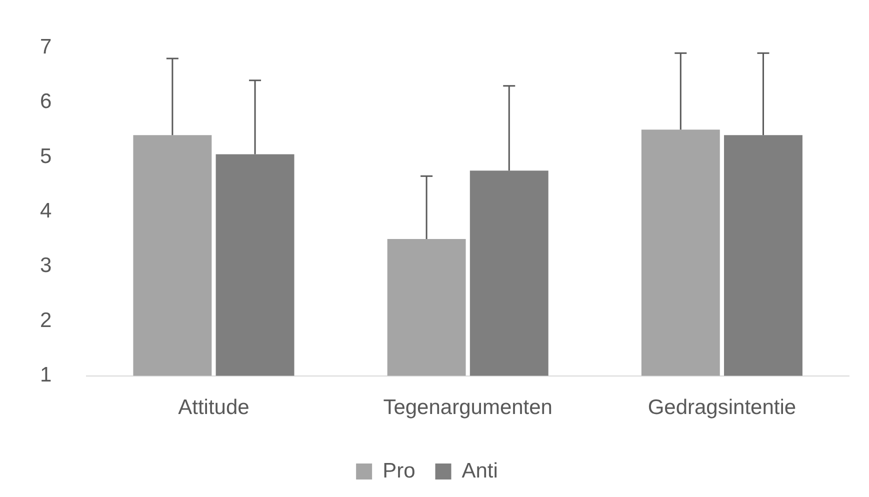 Image resolution: width=869 pixels, height=497 pixels. What do you see at coordinates (46, 156) in the screenshot?
I see `y-tick-label: 5` at bounding box center [46, 156].